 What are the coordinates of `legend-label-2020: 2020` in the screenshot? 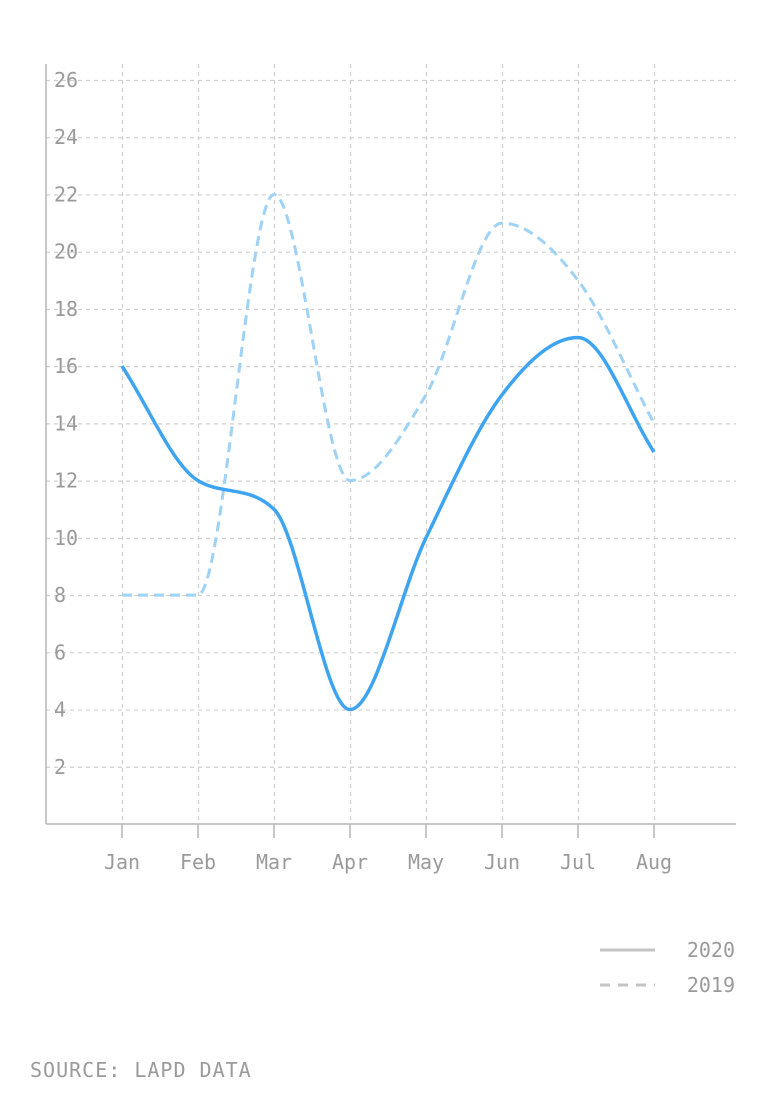 It's located at (711, 950).